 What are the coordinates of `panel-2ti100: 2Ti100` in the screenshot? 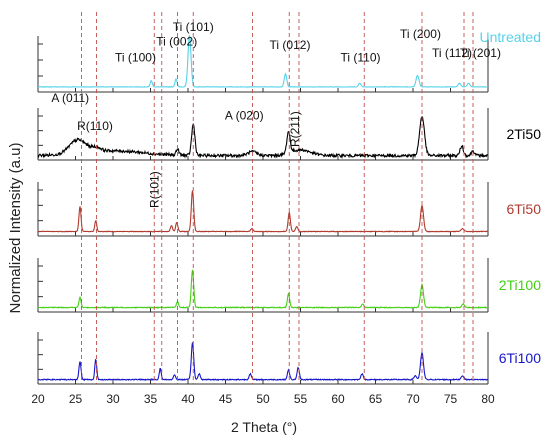 It's located at (289, 285).